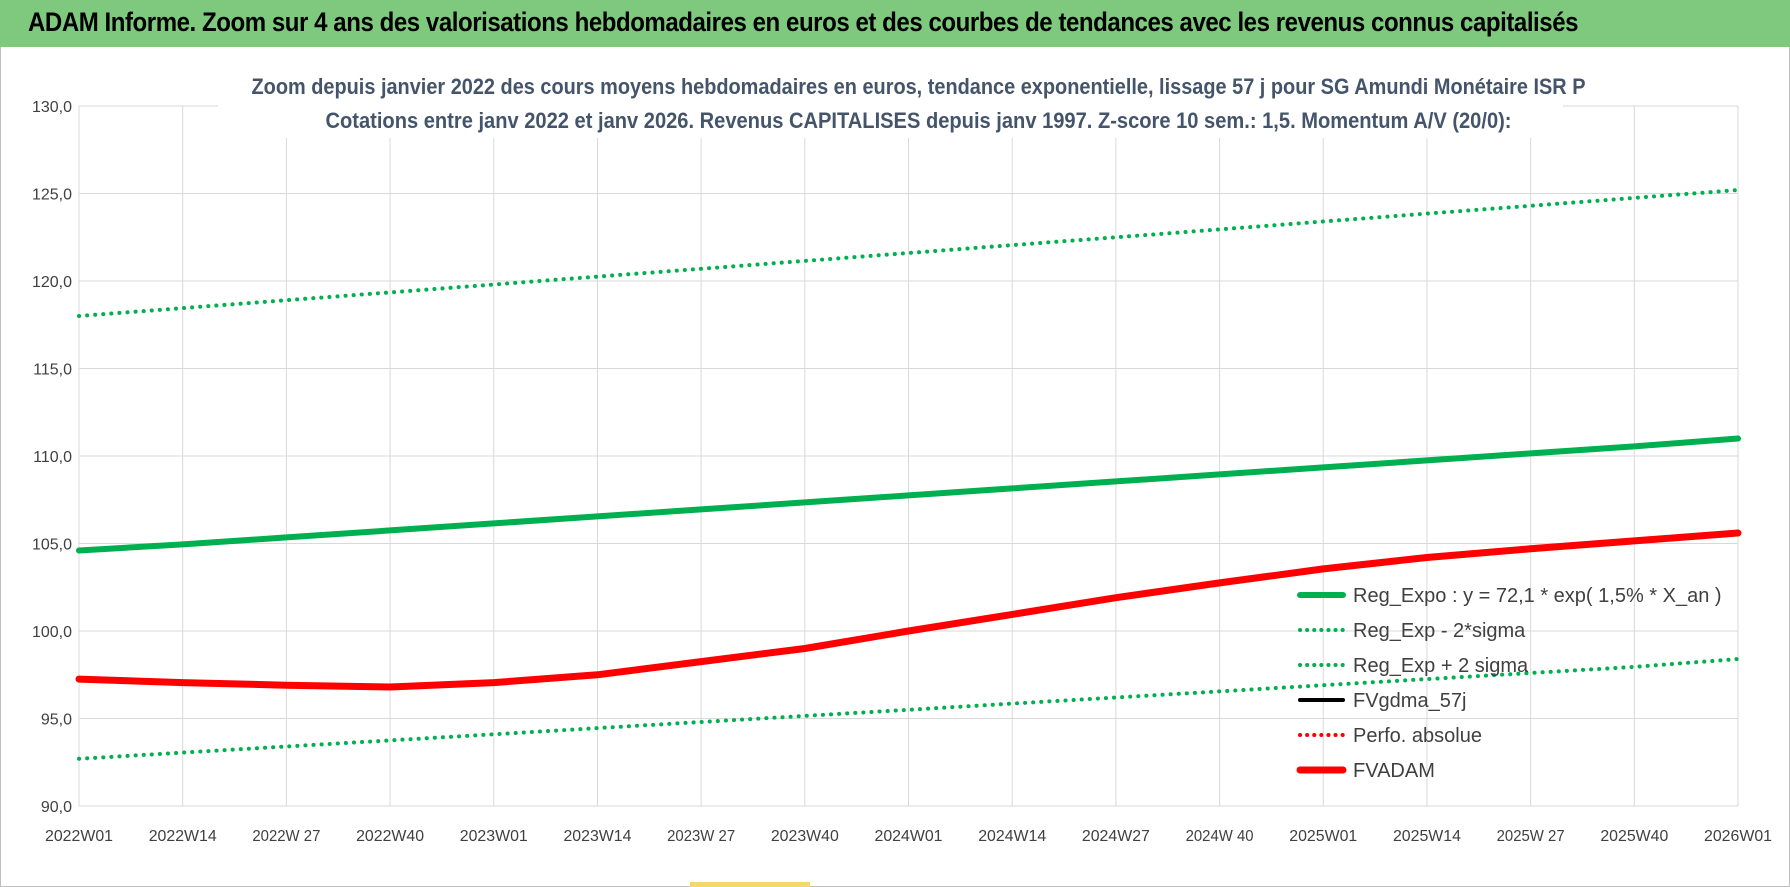  I want to click on x-tick-label: 2023W14, so click(597, 836).